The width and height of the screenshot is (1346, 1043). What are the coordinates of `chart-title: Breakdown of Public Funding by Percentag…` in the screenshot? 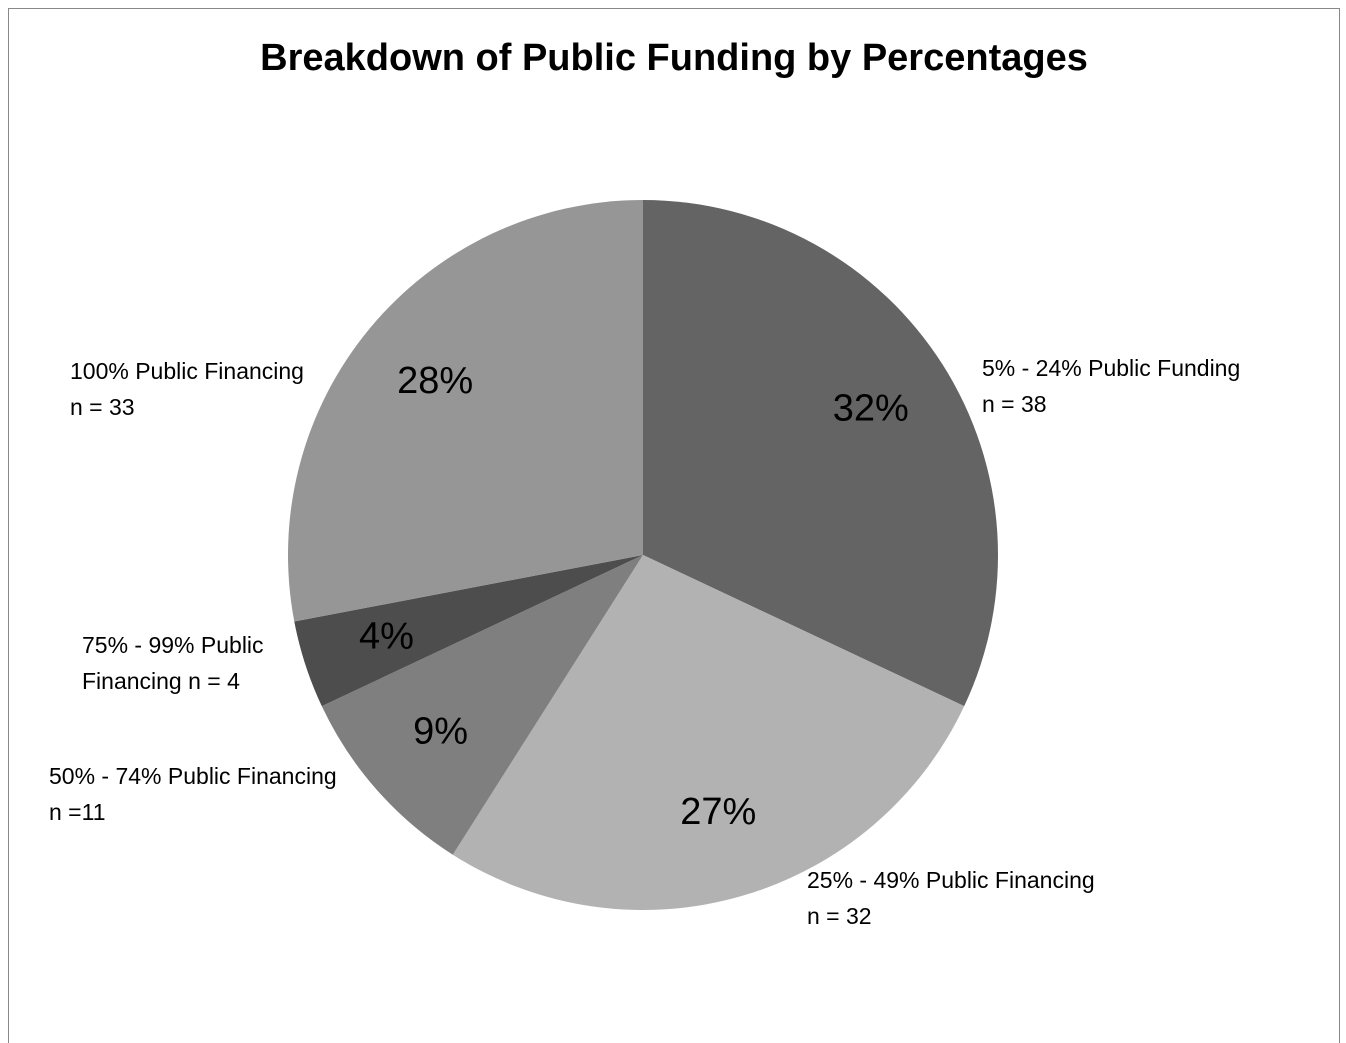 It's located at (674, 58).